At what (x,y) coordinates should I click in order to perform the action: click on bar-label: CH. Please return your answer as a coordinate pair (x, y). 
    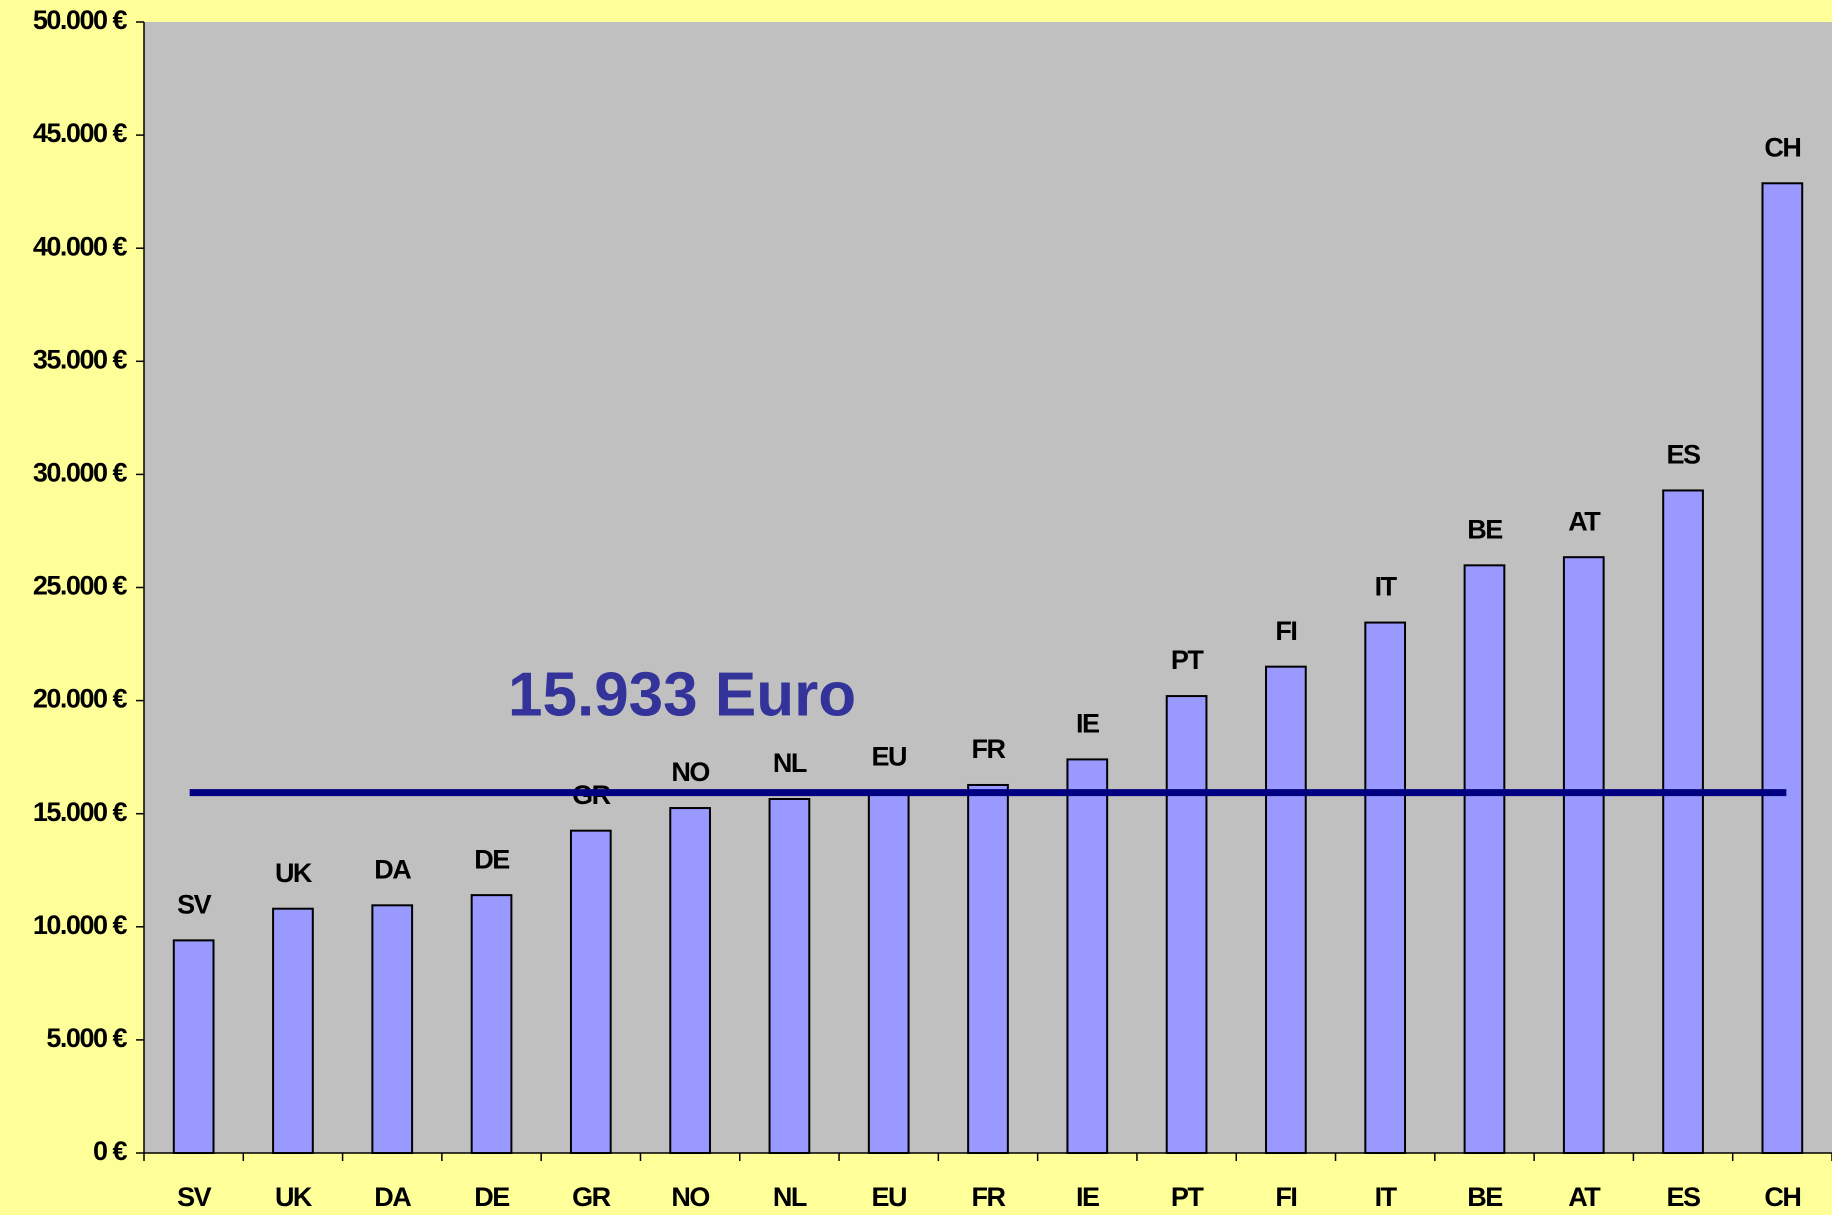
    Looking at the image, I should click on (1782, 147).